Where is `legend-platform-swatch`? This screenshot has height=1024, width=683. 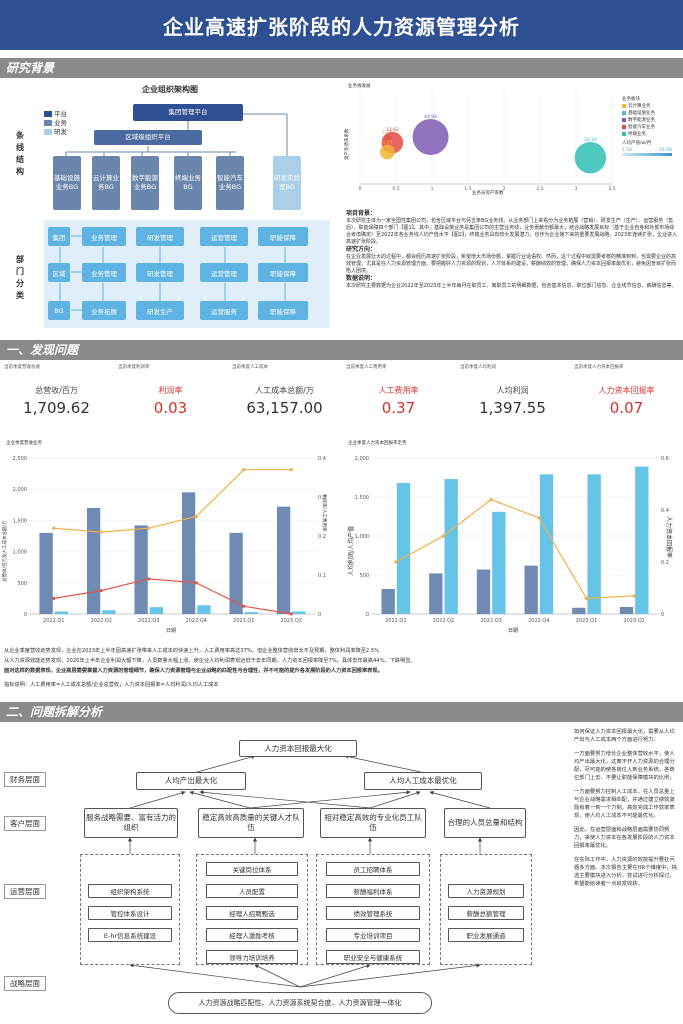
legend-platform-swatch is located at coordinates (48, 114).